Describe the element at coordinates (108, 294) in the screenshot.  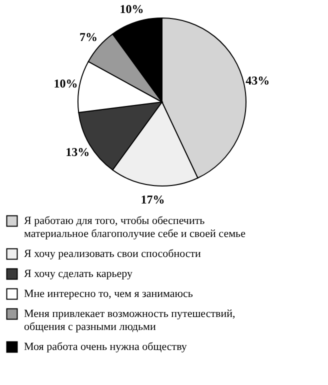
I see `legend-label: Мне интересно то, чем я занимаюсь` at that location.